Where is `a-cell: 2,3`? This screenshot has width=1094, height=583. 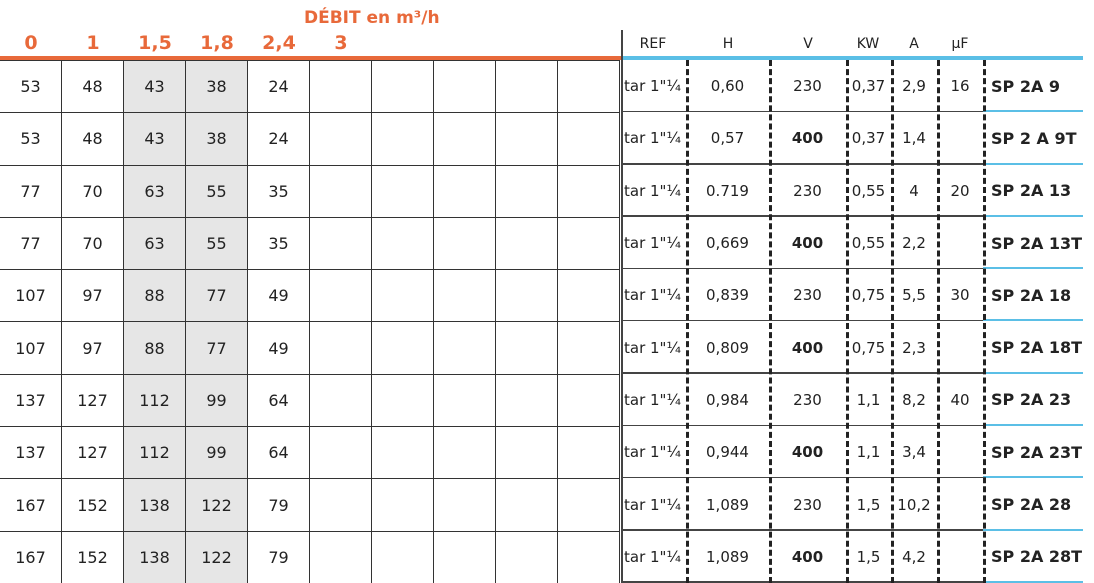 a-cell: 2,3 is located at coordinates (914, 347).